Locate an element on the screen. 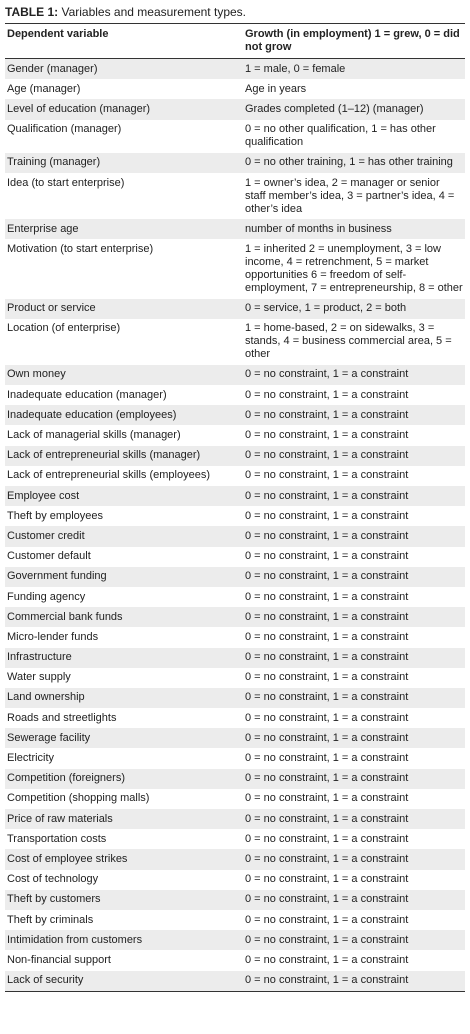 This screenshot has width=470, height=1034. variable-cell: Lack of entrepreneurial skills (manager) is located at coordinates (124, 455).